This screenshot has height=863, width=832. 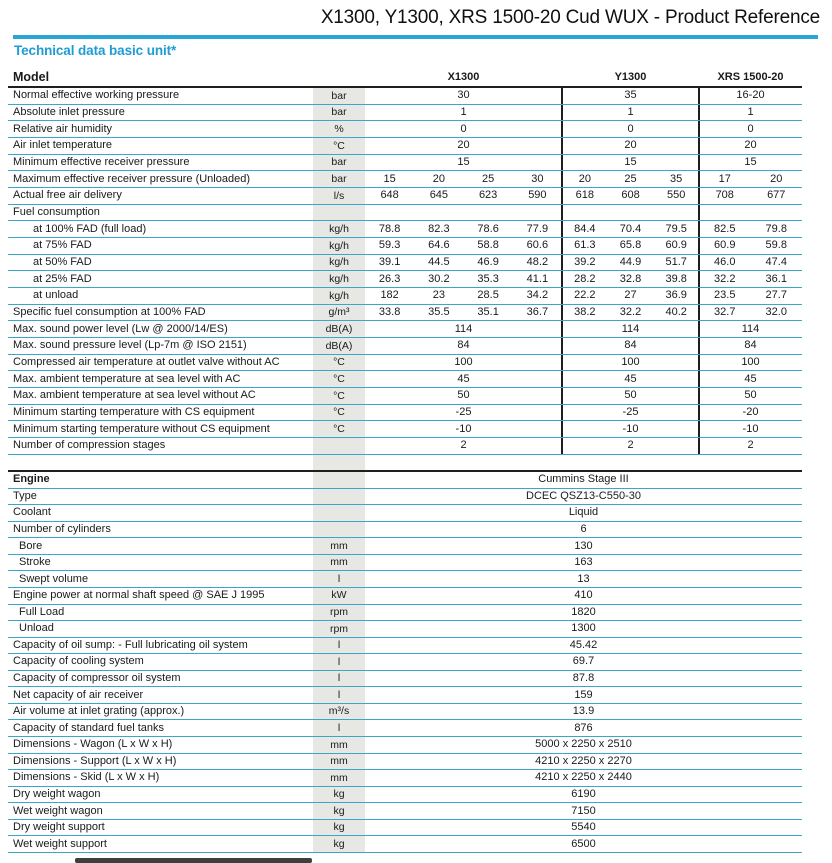 What do you see at coordinates (109, 313) in the screenshot?
I see `row-label: Specific fuel consumption at 100% FAD` at bounding box center [109, 313].